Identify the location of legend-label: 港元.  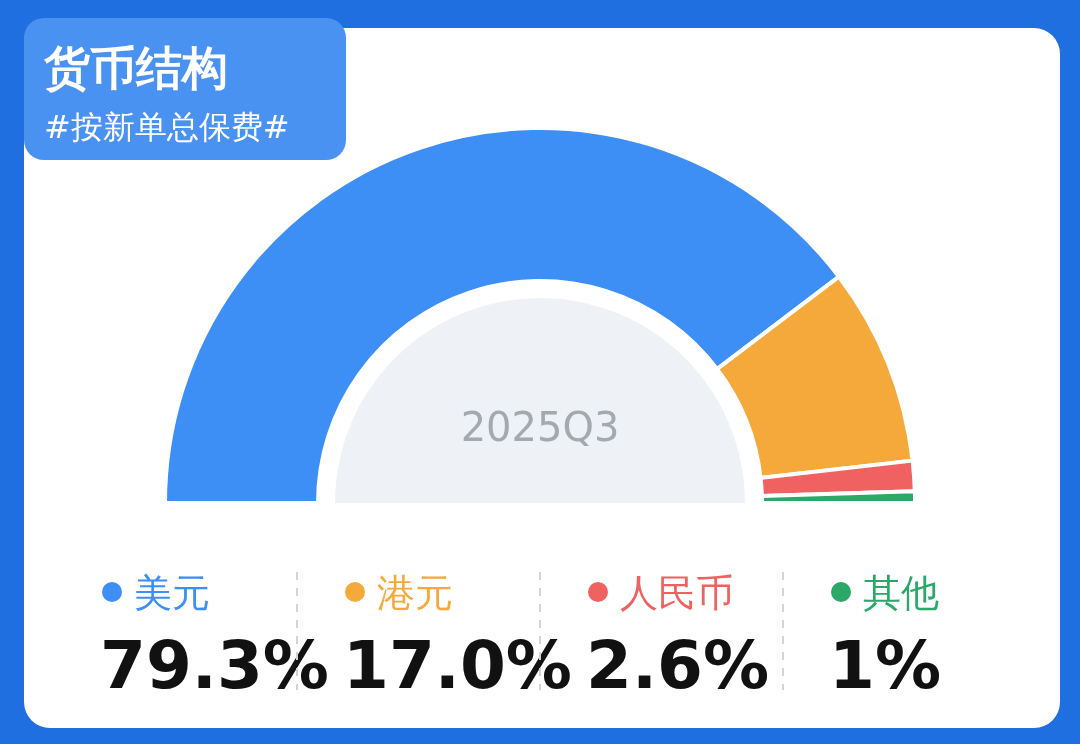
(415, 593).